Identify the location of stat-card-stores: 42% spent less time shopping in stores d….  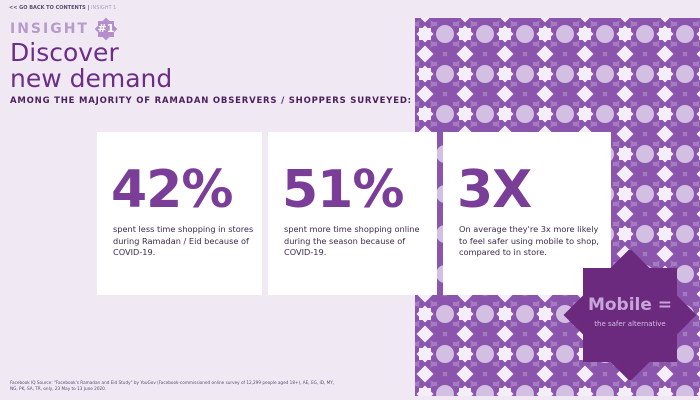
(179, 213).